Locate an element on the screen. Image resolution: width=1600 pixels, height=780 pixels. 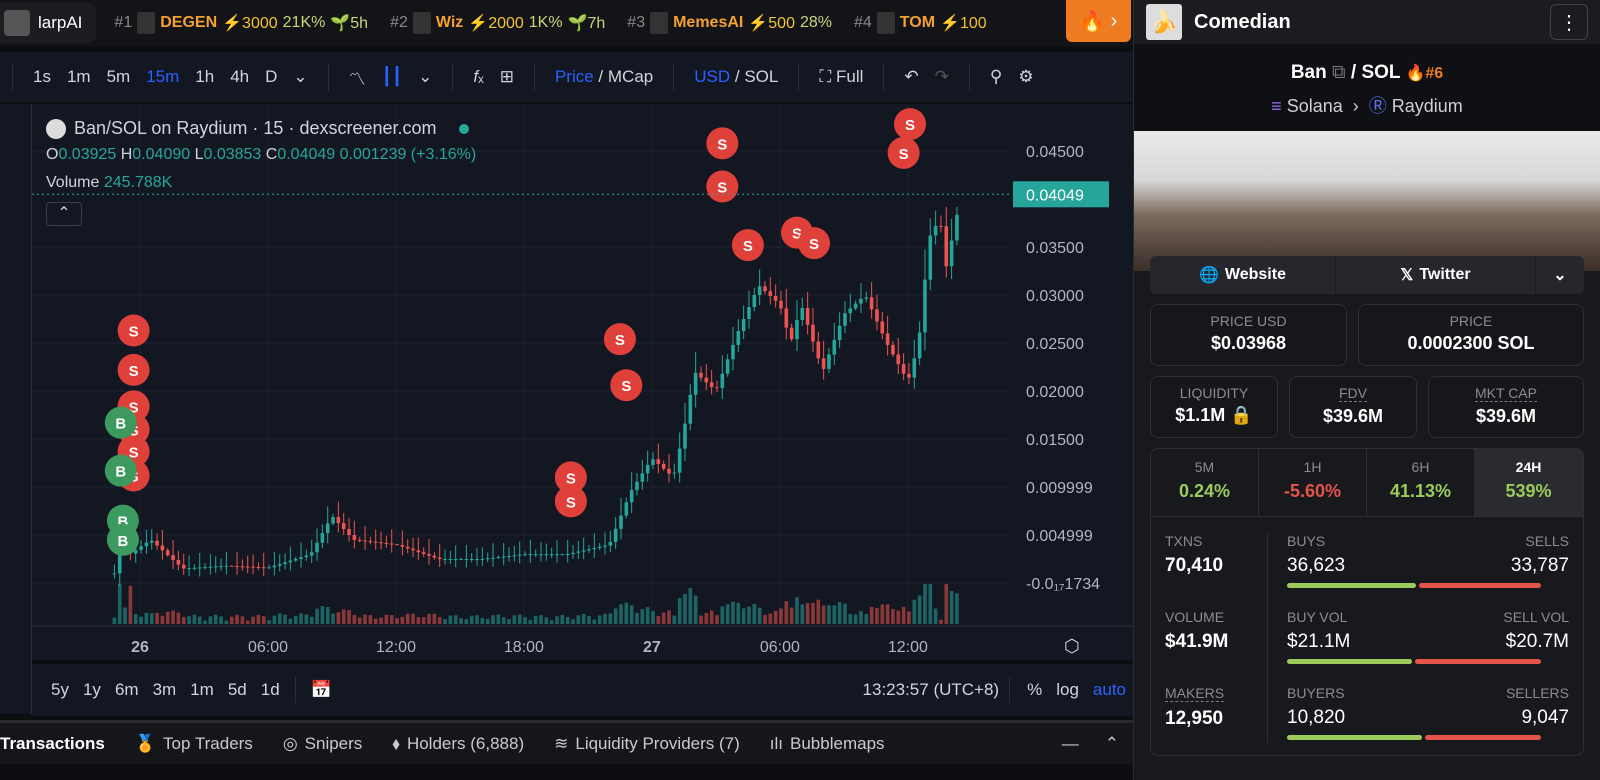
range-3m: 3m is located at coordinates (164, 689).